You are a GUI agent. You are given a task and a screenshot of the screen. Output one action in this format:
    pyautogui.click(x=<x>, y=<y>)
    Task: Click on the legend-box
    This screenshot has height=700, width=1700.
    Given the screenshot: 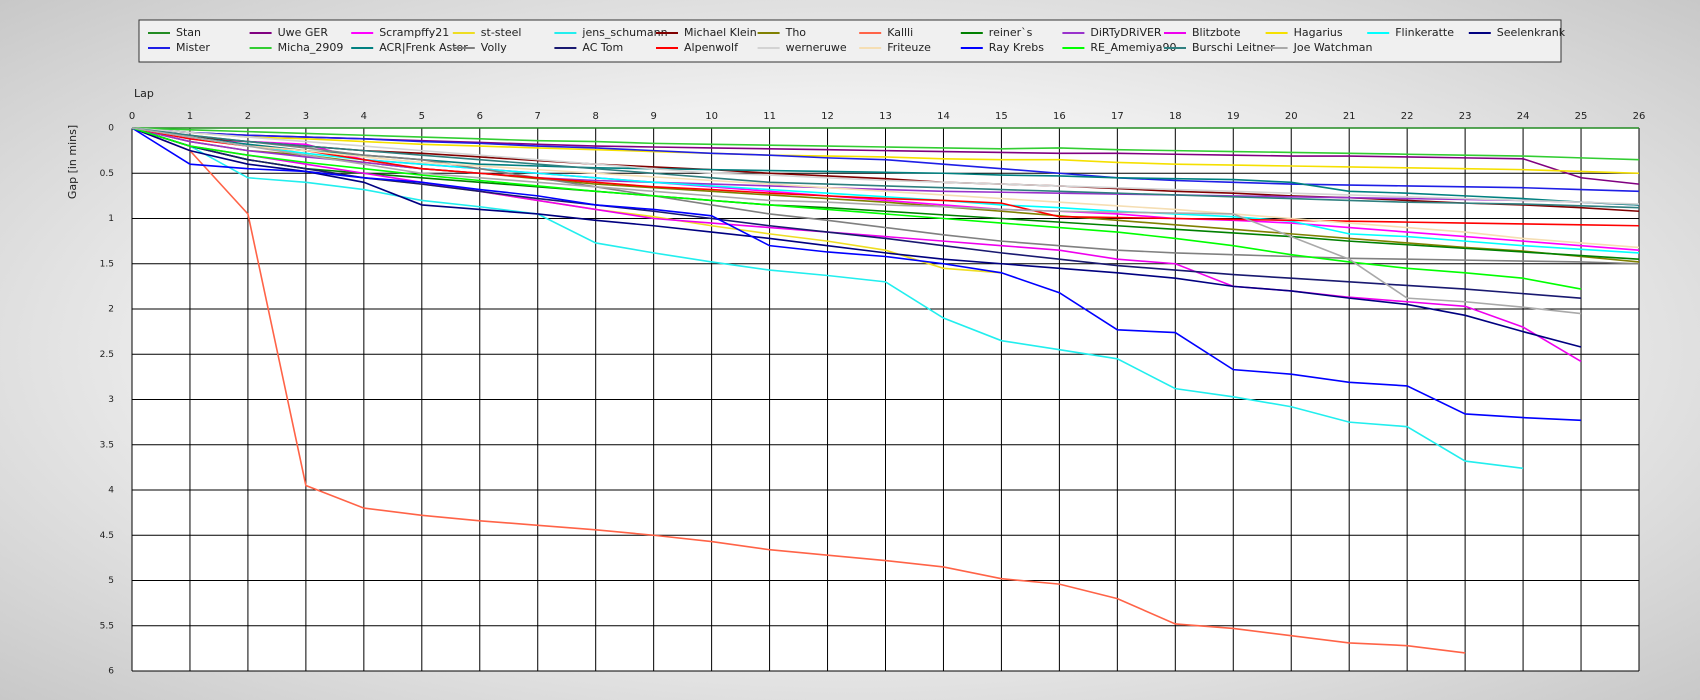 What is the action you would take?
    pyautogui.click(x=850, y=41)
    